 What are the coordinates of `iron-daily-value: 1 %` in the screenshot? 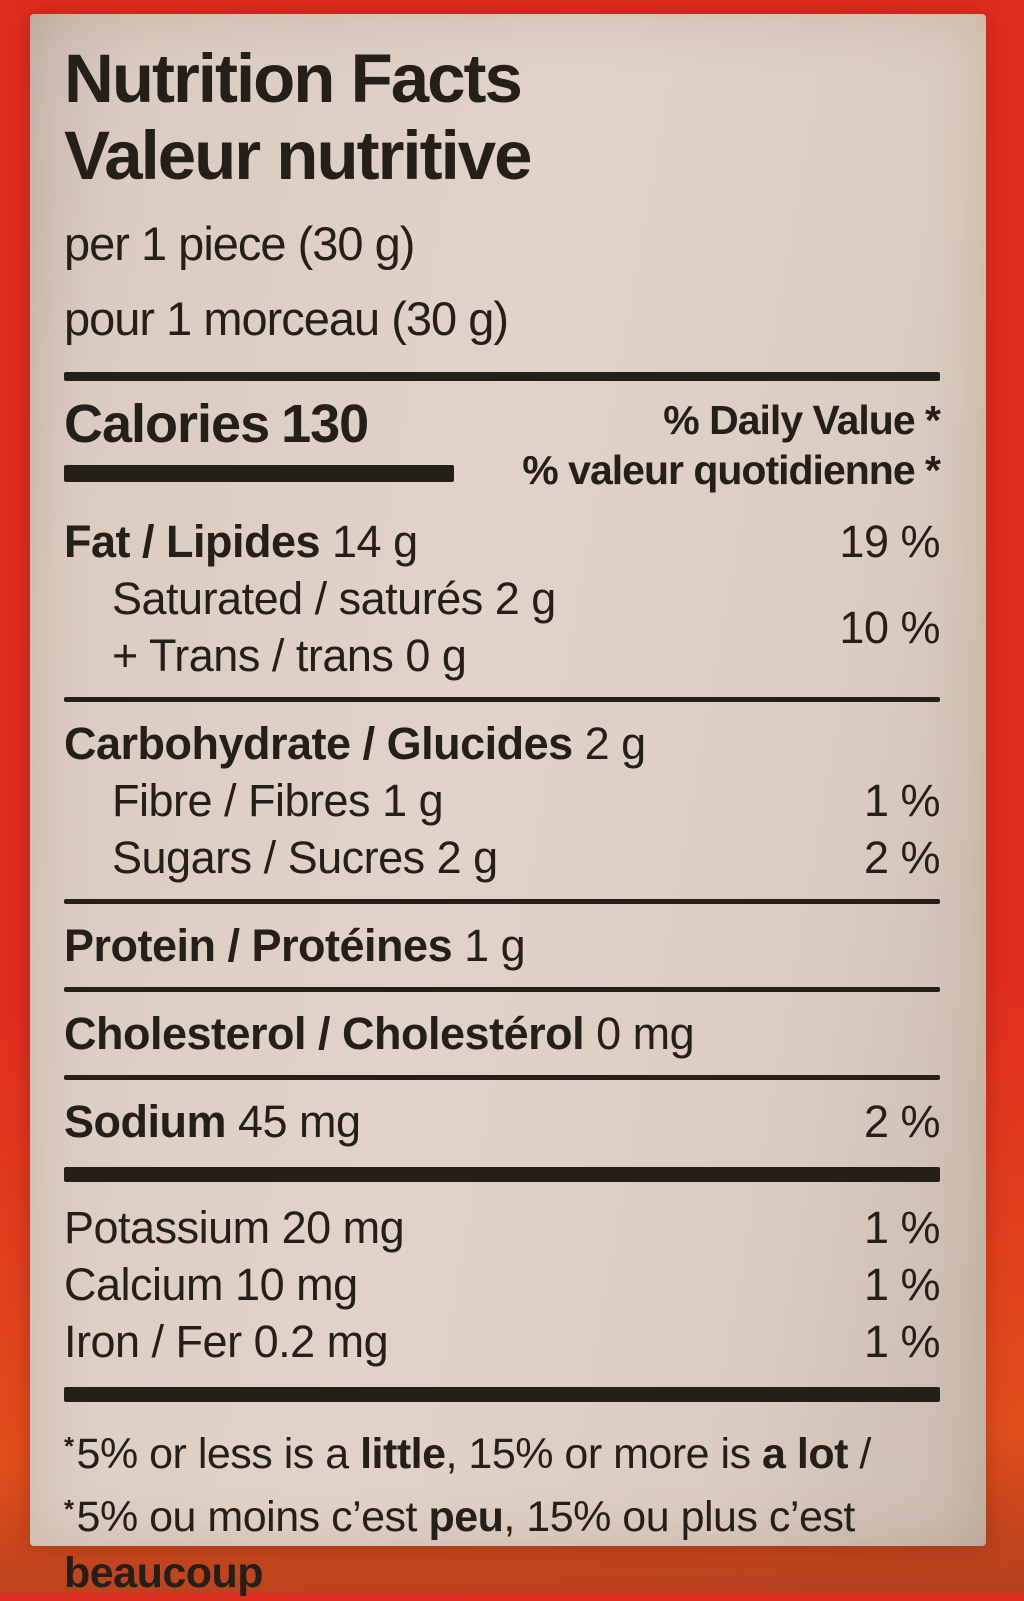 It's located at (902, 1341).